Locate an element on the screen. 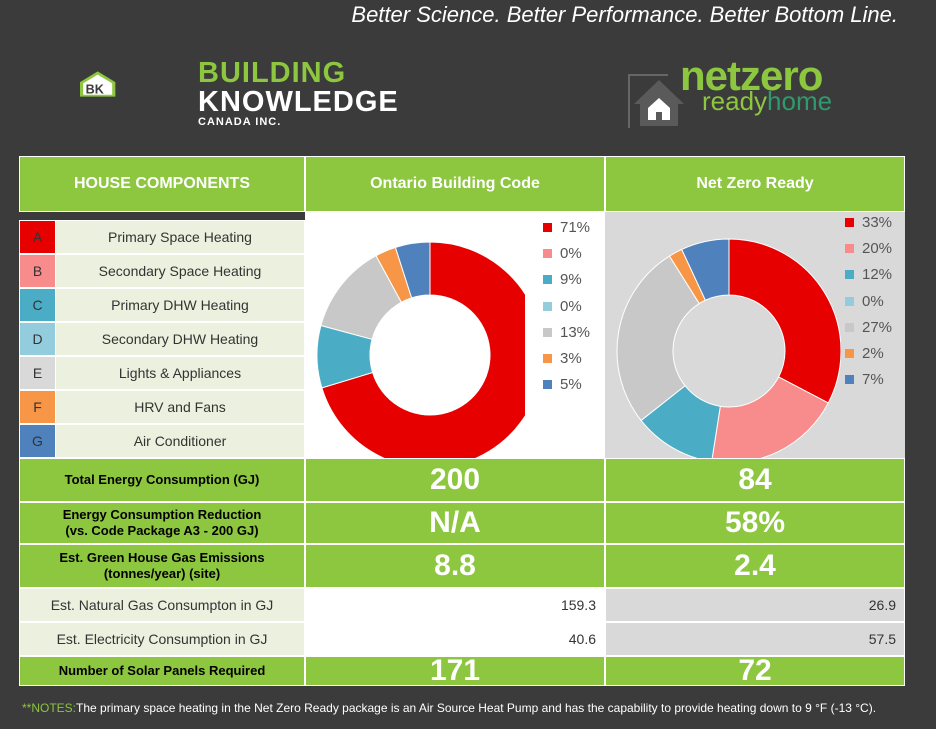 The image size is (936, 729). component-row-a: A Primary Space Heating is located at coordinates (162, 237).